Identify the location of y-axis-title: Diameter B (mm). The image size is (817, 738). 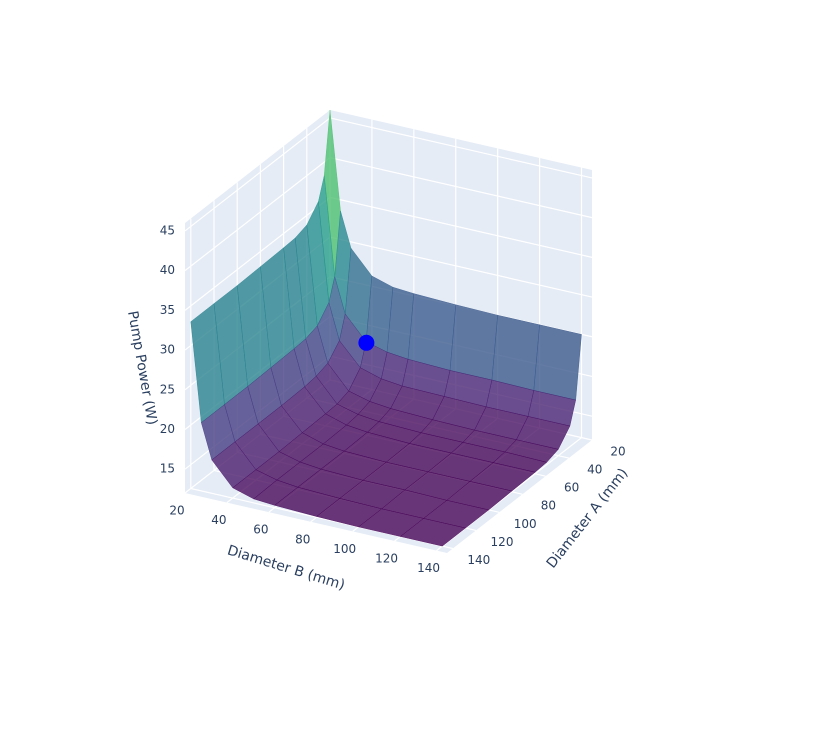
(285, 568).